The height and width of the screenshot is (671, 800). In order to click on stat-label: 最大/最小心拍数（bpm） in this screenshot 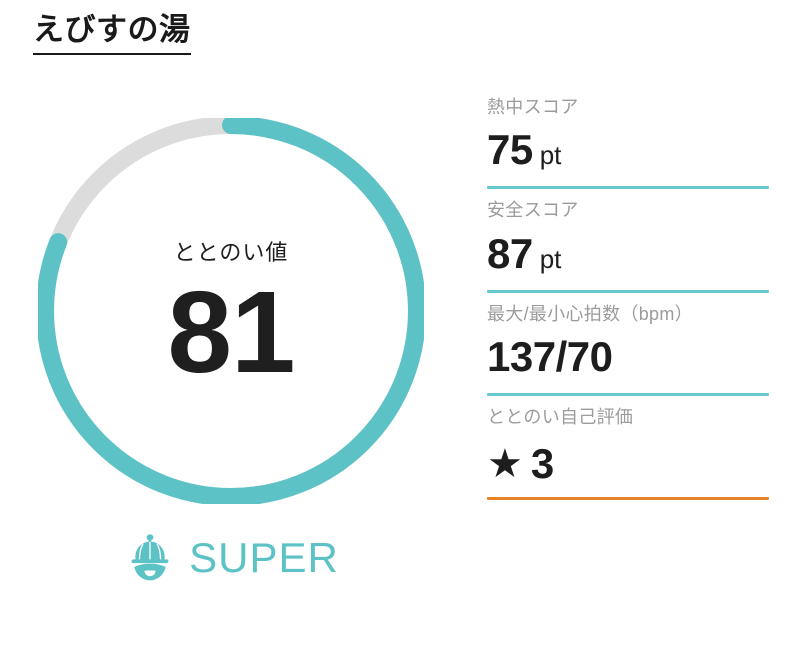, I will do `click(590, 313)`.